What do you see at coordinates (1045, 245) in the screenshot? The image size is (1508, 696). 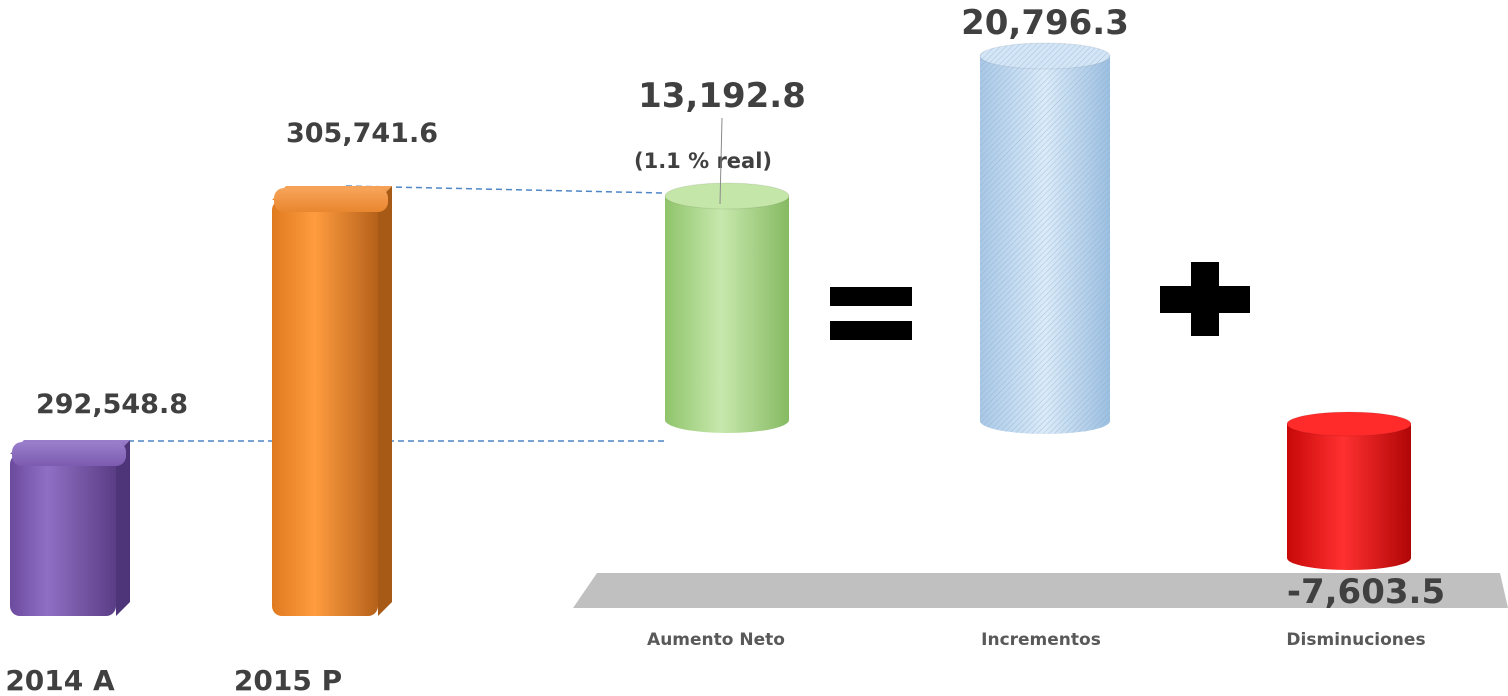 I see `cylinder-hatch` at bounding box center [1045, 245].